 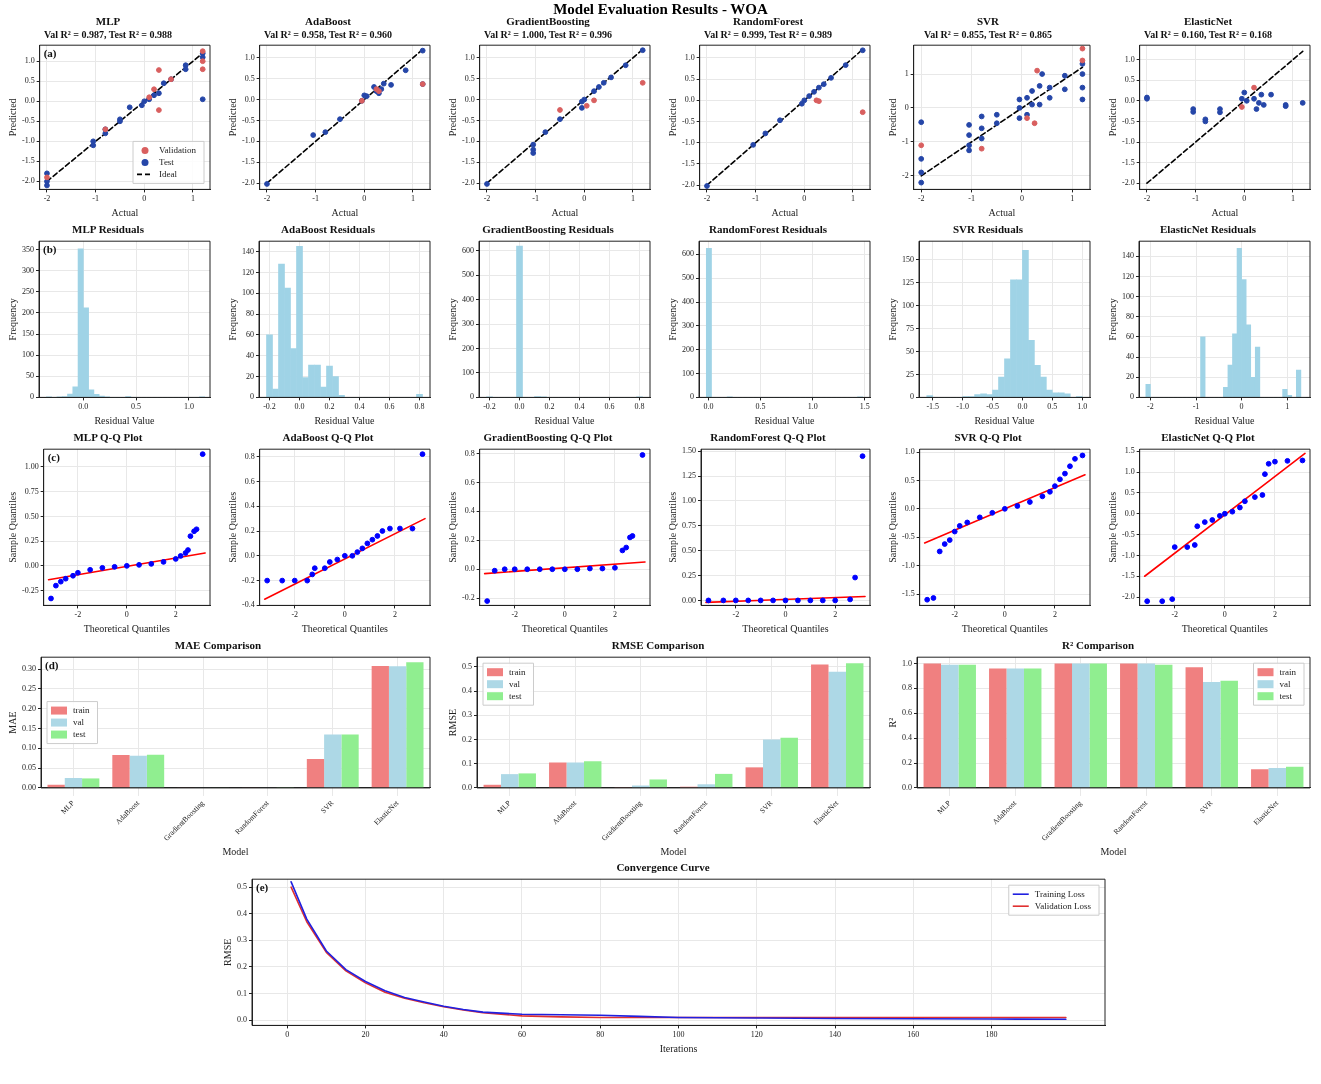 I want to click on y-tick-label: -2, so click(x=905, y=175).